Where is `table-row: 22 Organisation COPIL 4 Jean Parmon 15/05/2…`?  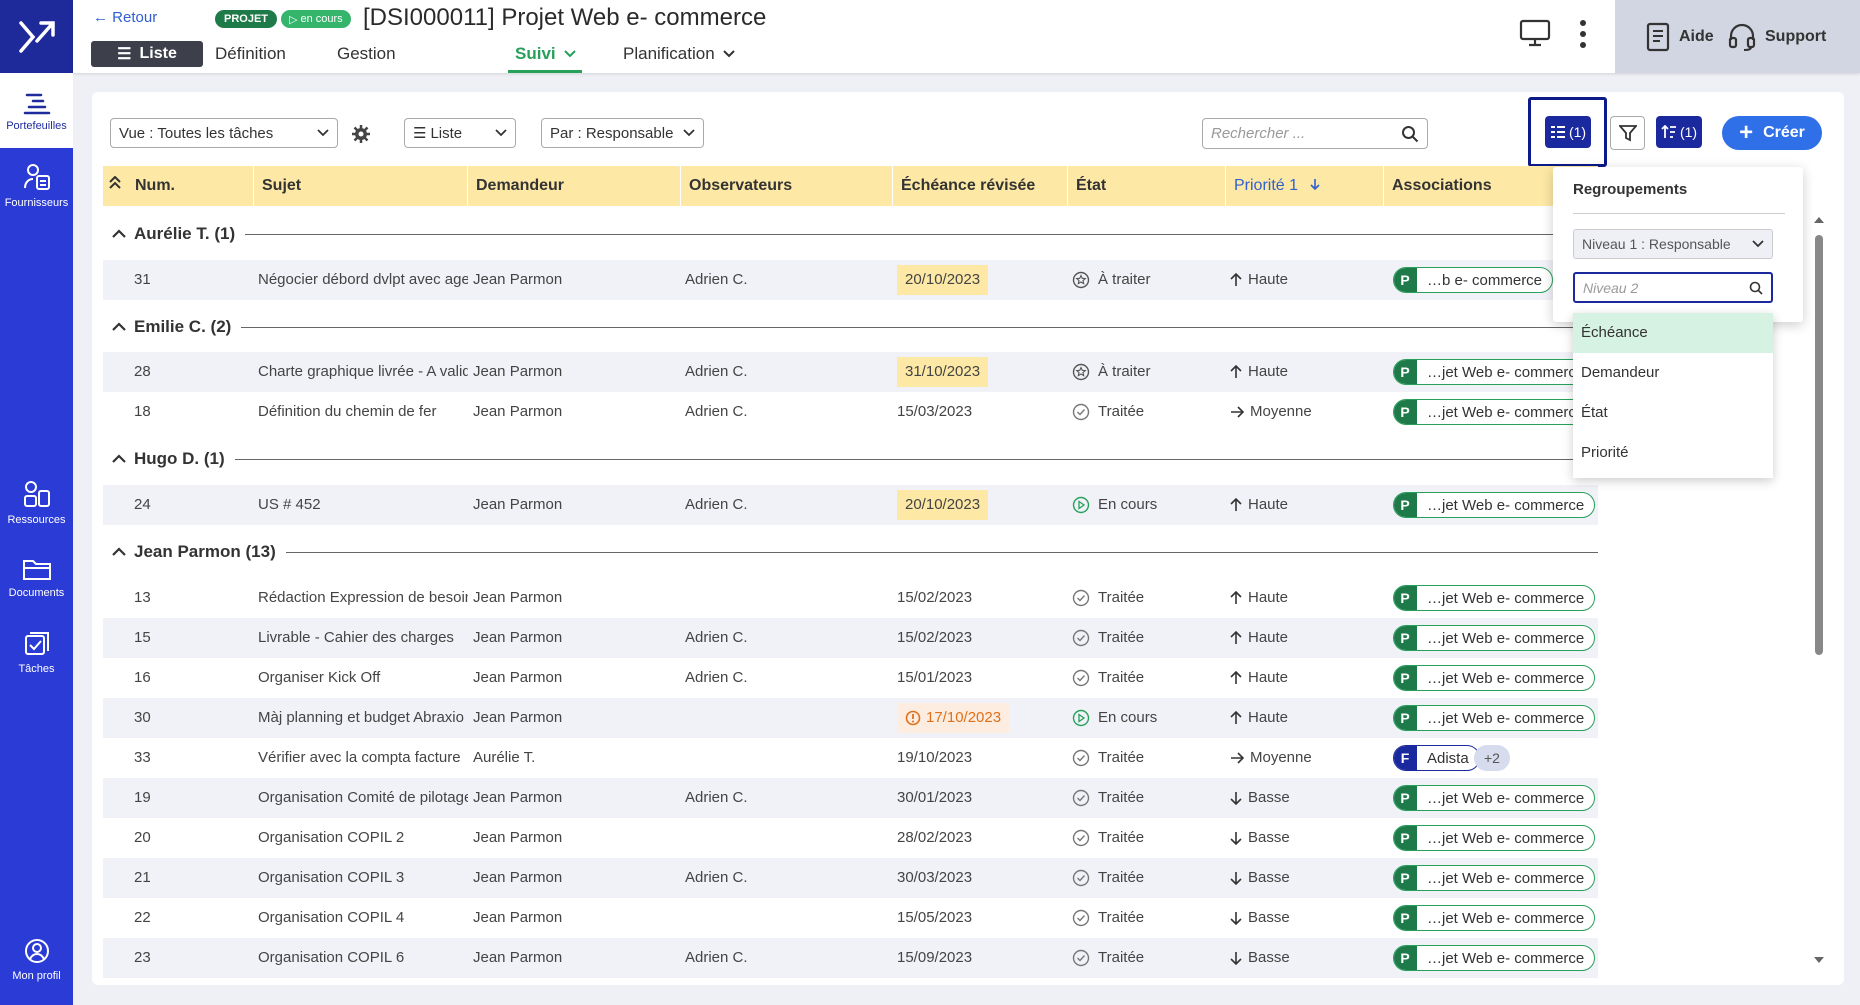 table-row: 22 Organisation COPIL 4 Jean Parmon 15/05/2… is located at coordinates (850, 918).